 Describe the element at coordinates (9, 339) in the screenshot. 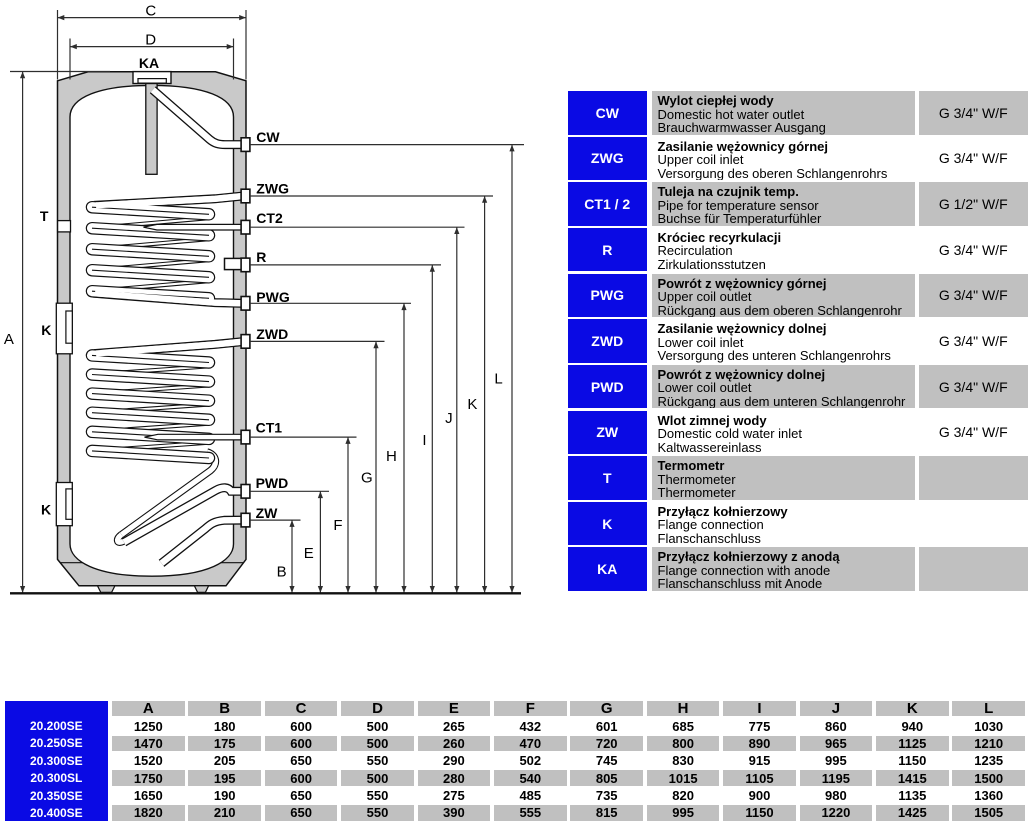

I see `svg-text: A` at that location.